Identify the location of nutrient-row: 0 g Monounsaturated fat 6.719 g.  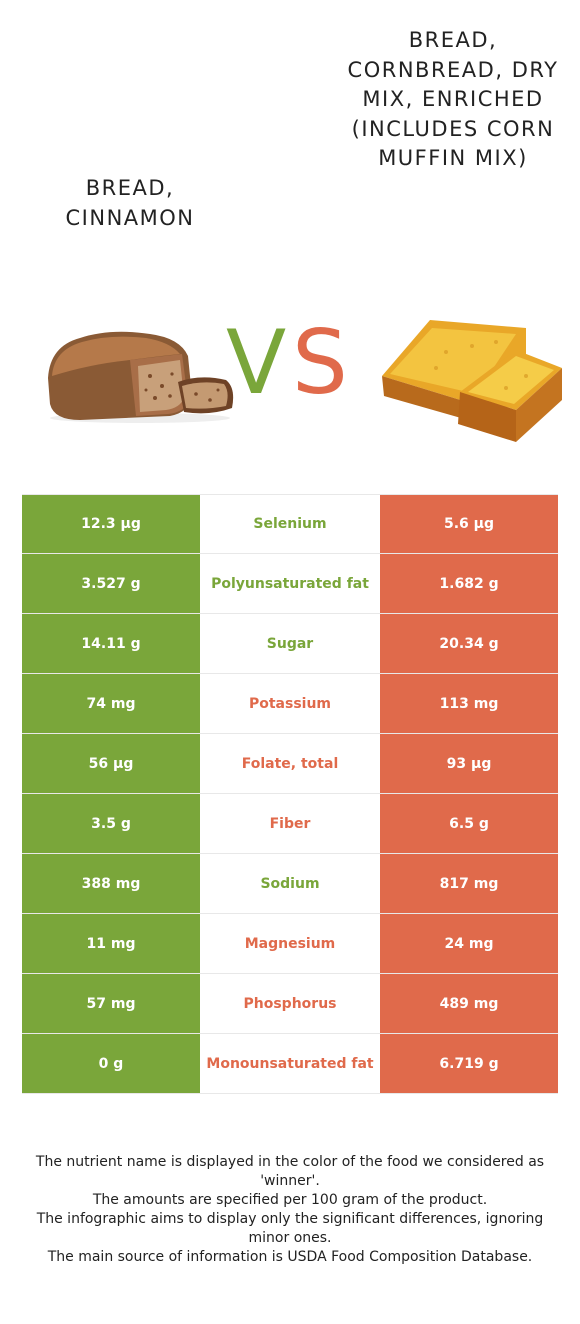
(290, 1064).